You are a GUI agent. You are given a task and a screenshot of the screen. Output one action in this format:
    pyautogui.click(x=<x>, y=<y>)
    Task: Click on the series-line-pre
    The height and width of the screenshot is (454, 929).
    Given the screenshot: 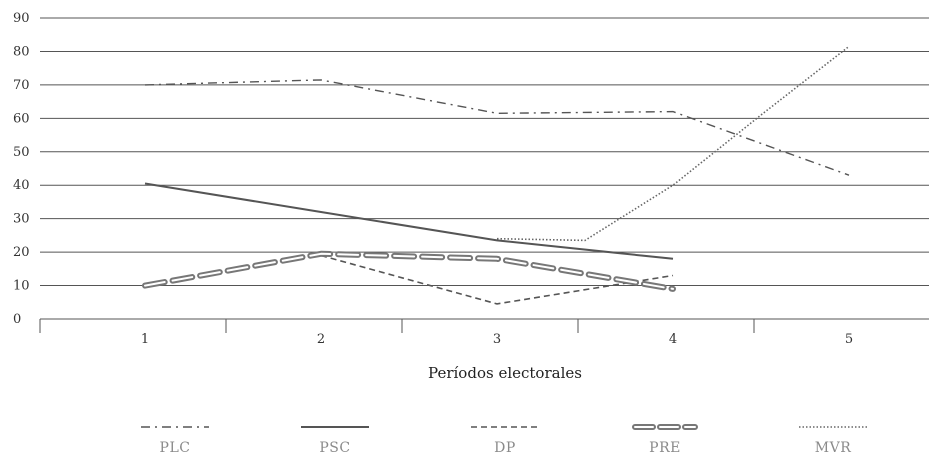 What is the action you would take?
    pyautogui.click(x=409, y=271)
    